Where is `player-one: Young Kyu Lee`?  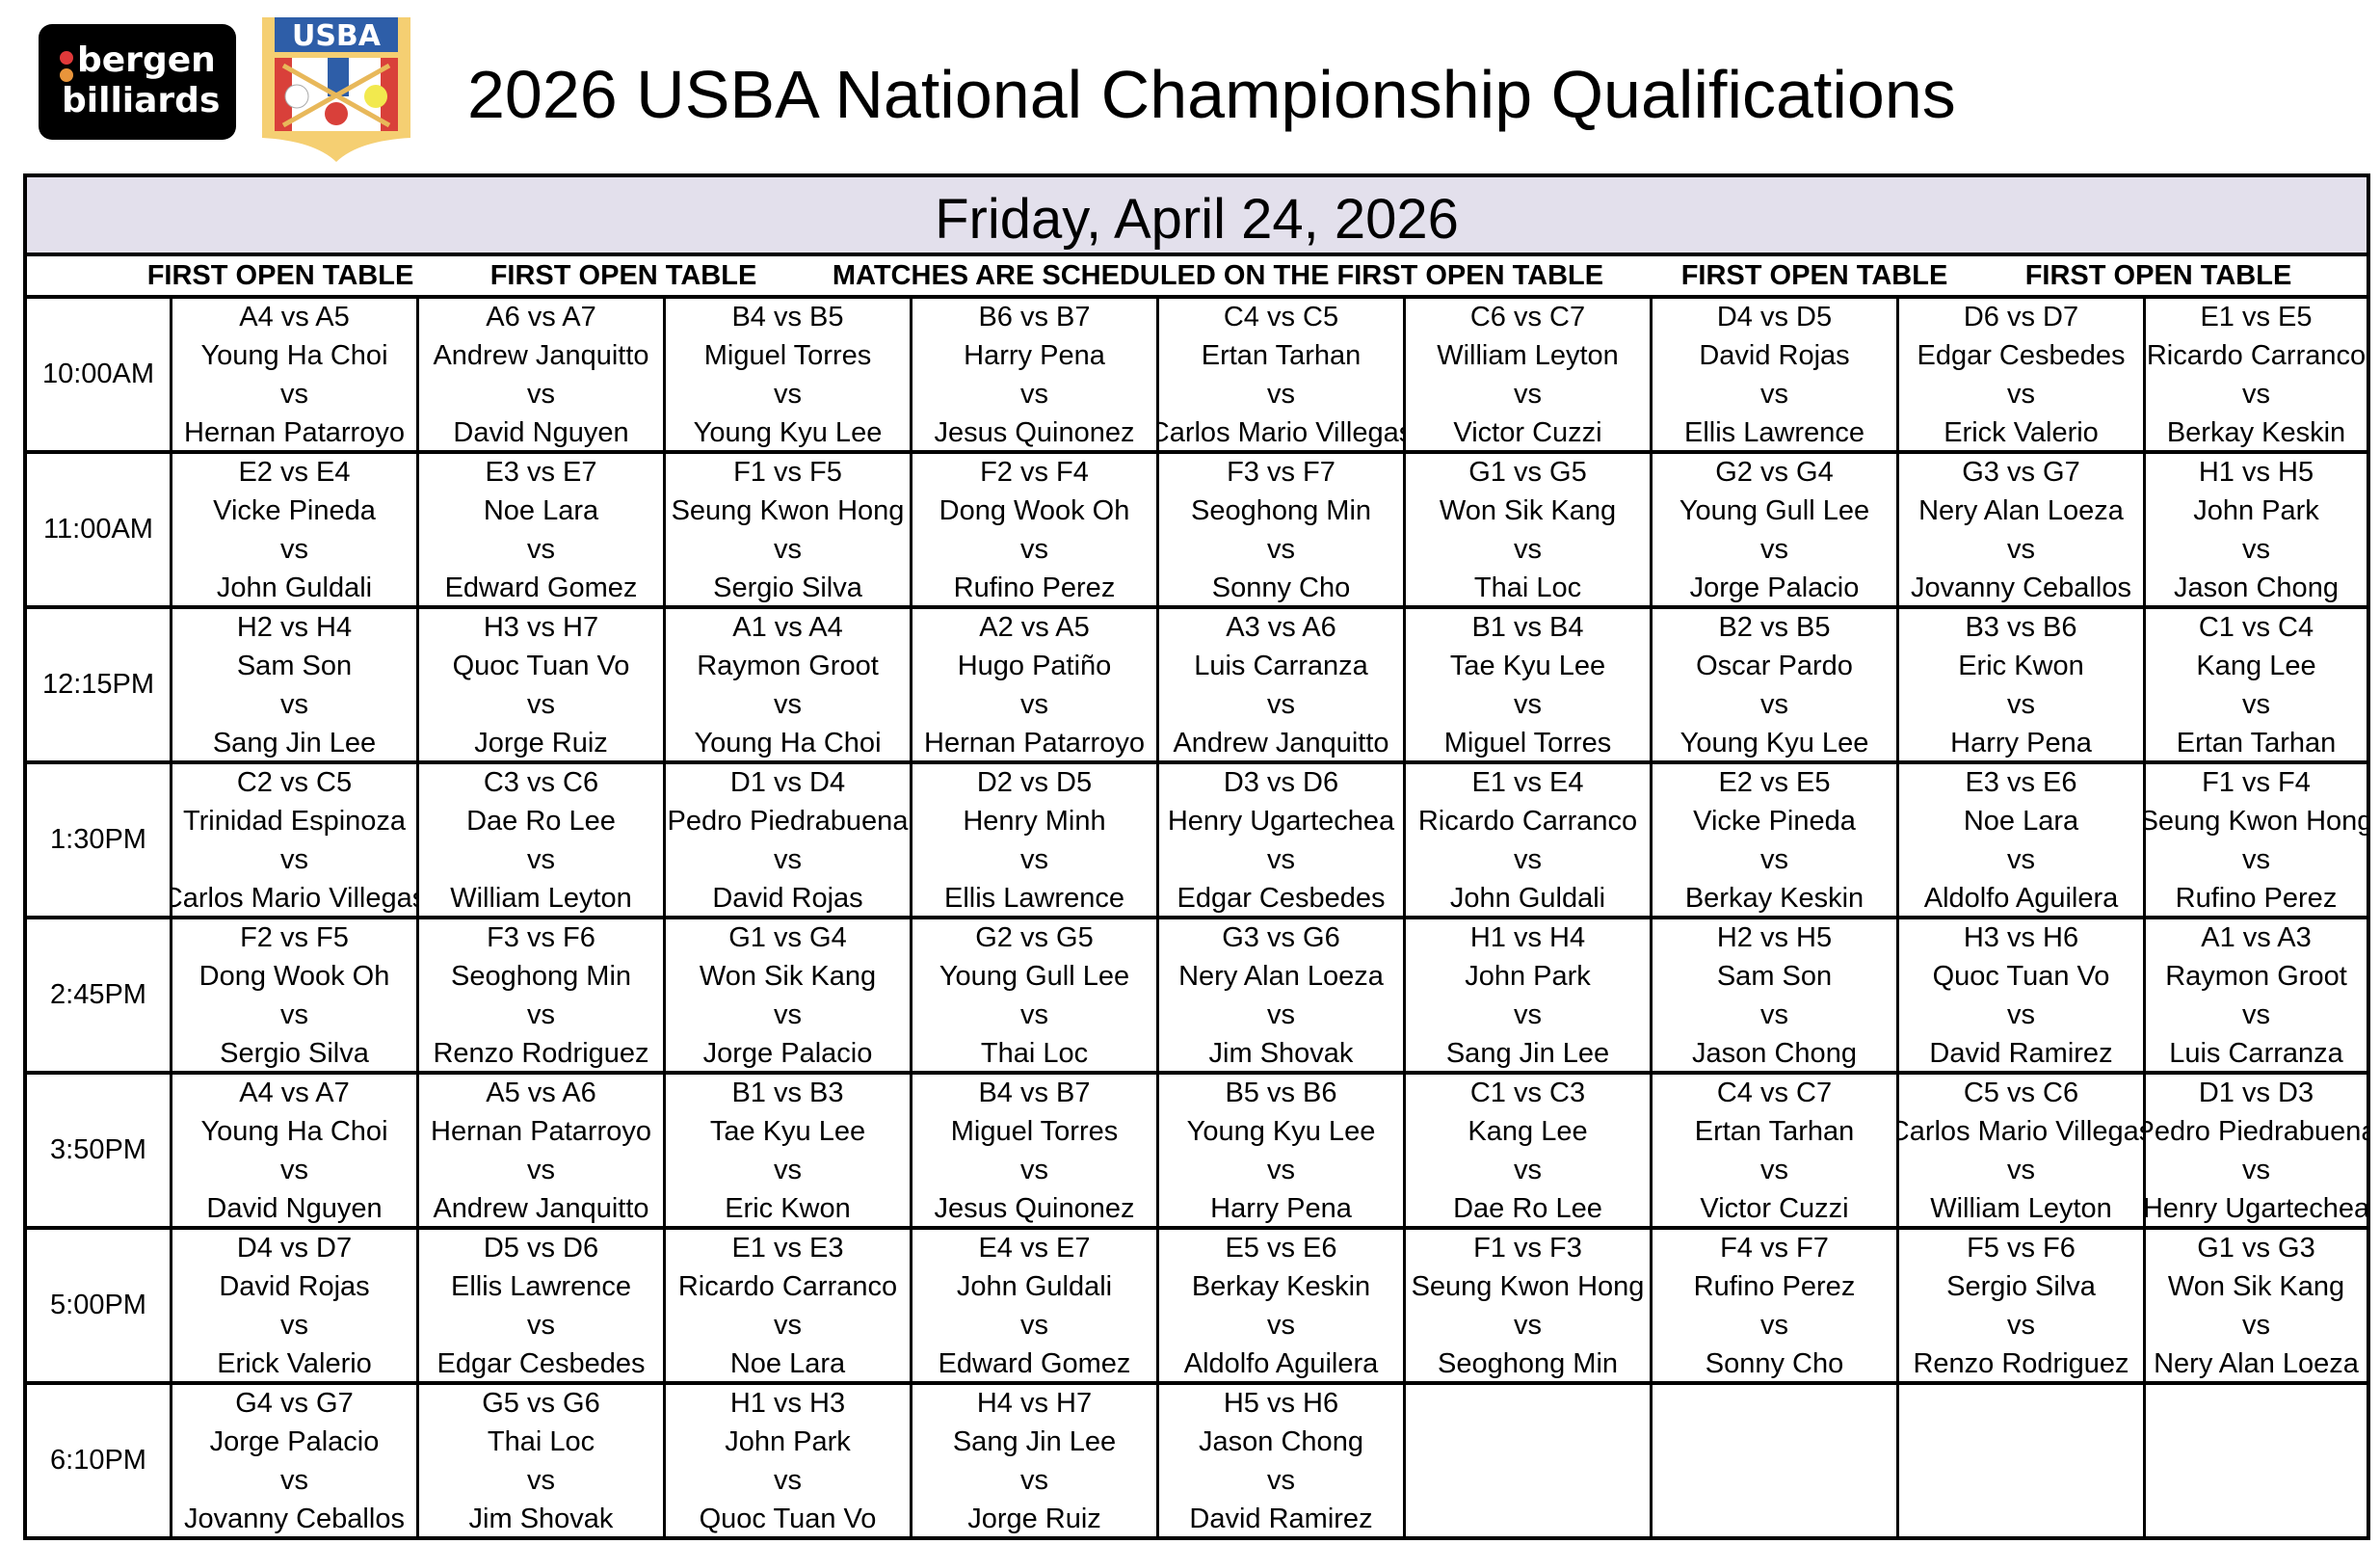
player-one: Young Kyu Lee is located at coordinates (1281, 1131).